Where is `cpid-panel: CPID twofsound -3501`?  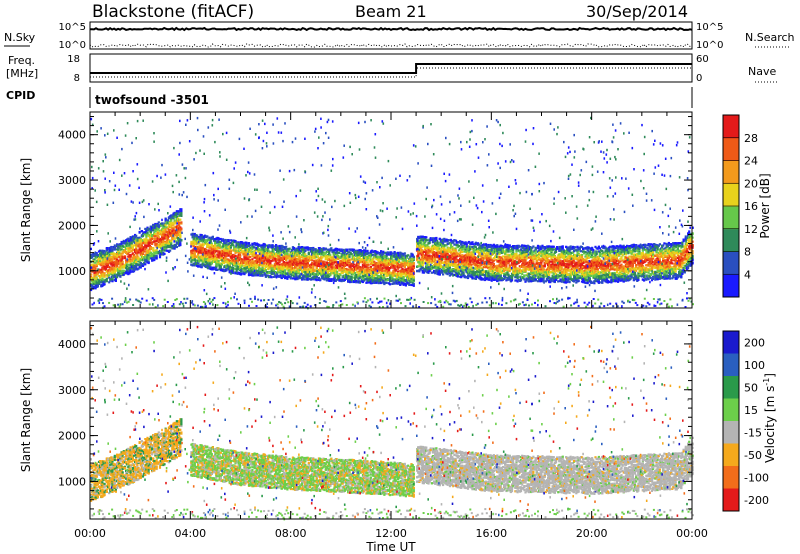 cpid-panel: CPID twofsound -3501 is located at coordinates (349, 97).